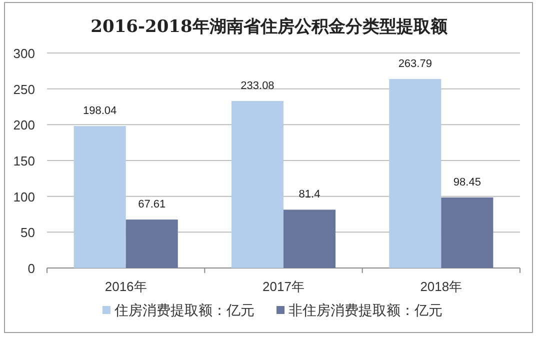 The height and width of the screenshot is (337, 538). I want to click on y-tick-label: 0, so click(31, 268).